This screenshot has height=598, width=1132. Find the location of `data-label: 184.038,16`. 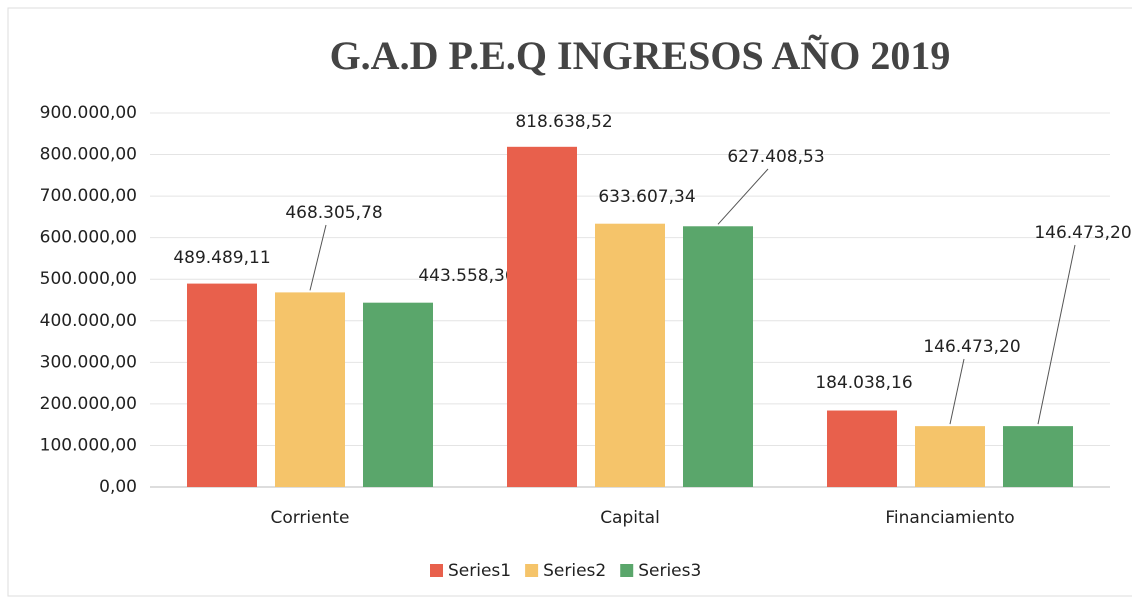

data-label: 184.038,16 is located at coordinates (863, 383).